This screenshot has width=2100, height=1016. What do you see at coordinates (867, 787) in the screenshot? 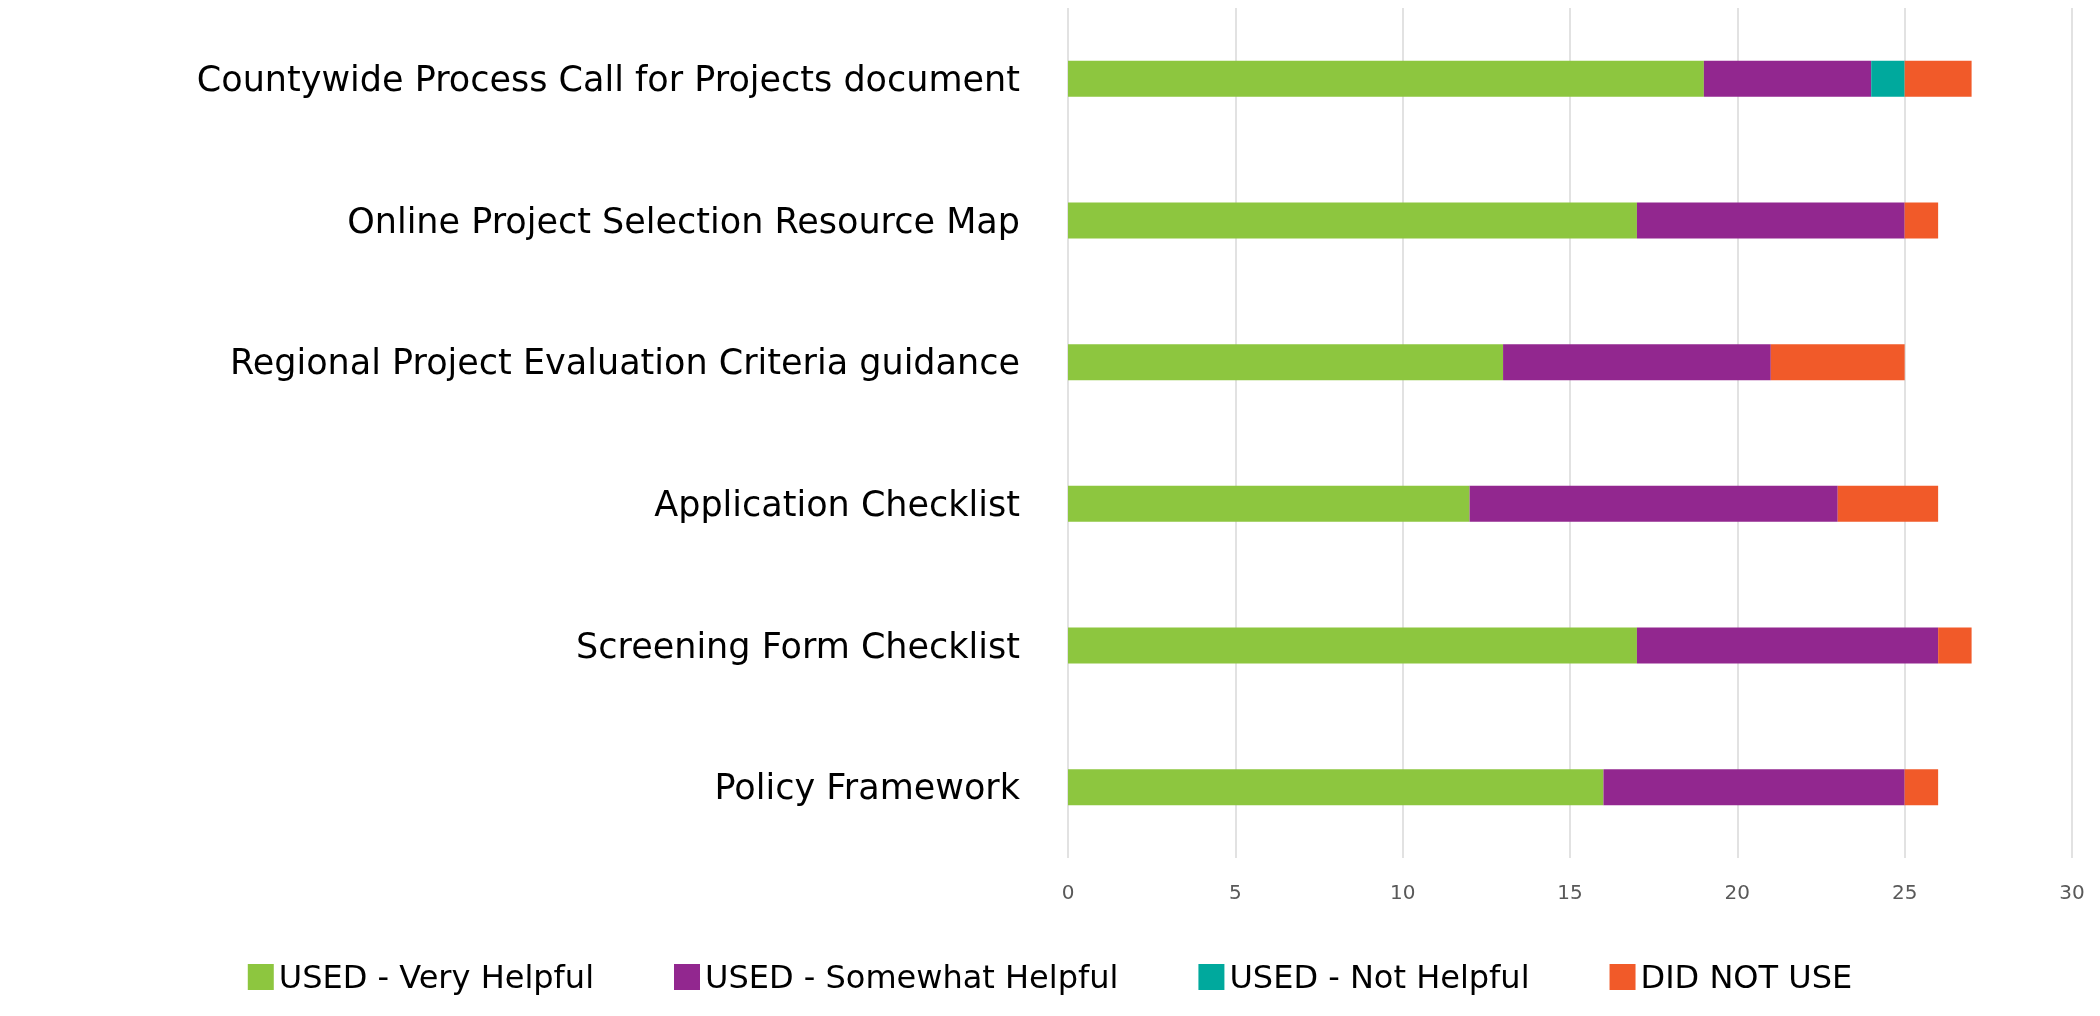
I see `y-tick-label: Policy Framework` at bounding box center [867, 787].